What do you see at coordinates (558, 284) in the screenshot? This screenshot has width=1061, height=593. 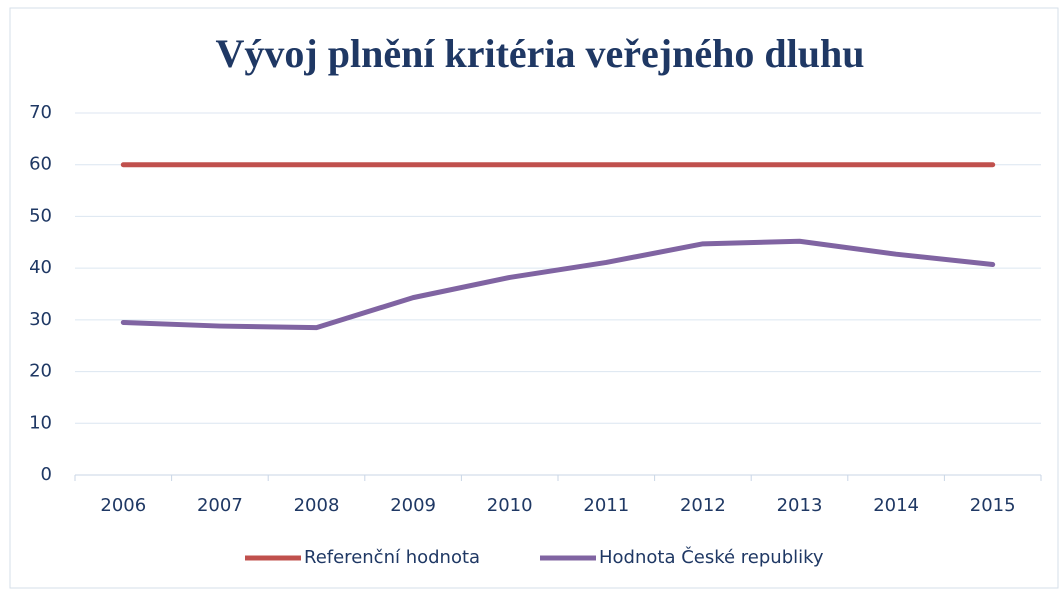 I see `series-line` at bounding box center [558, 284].